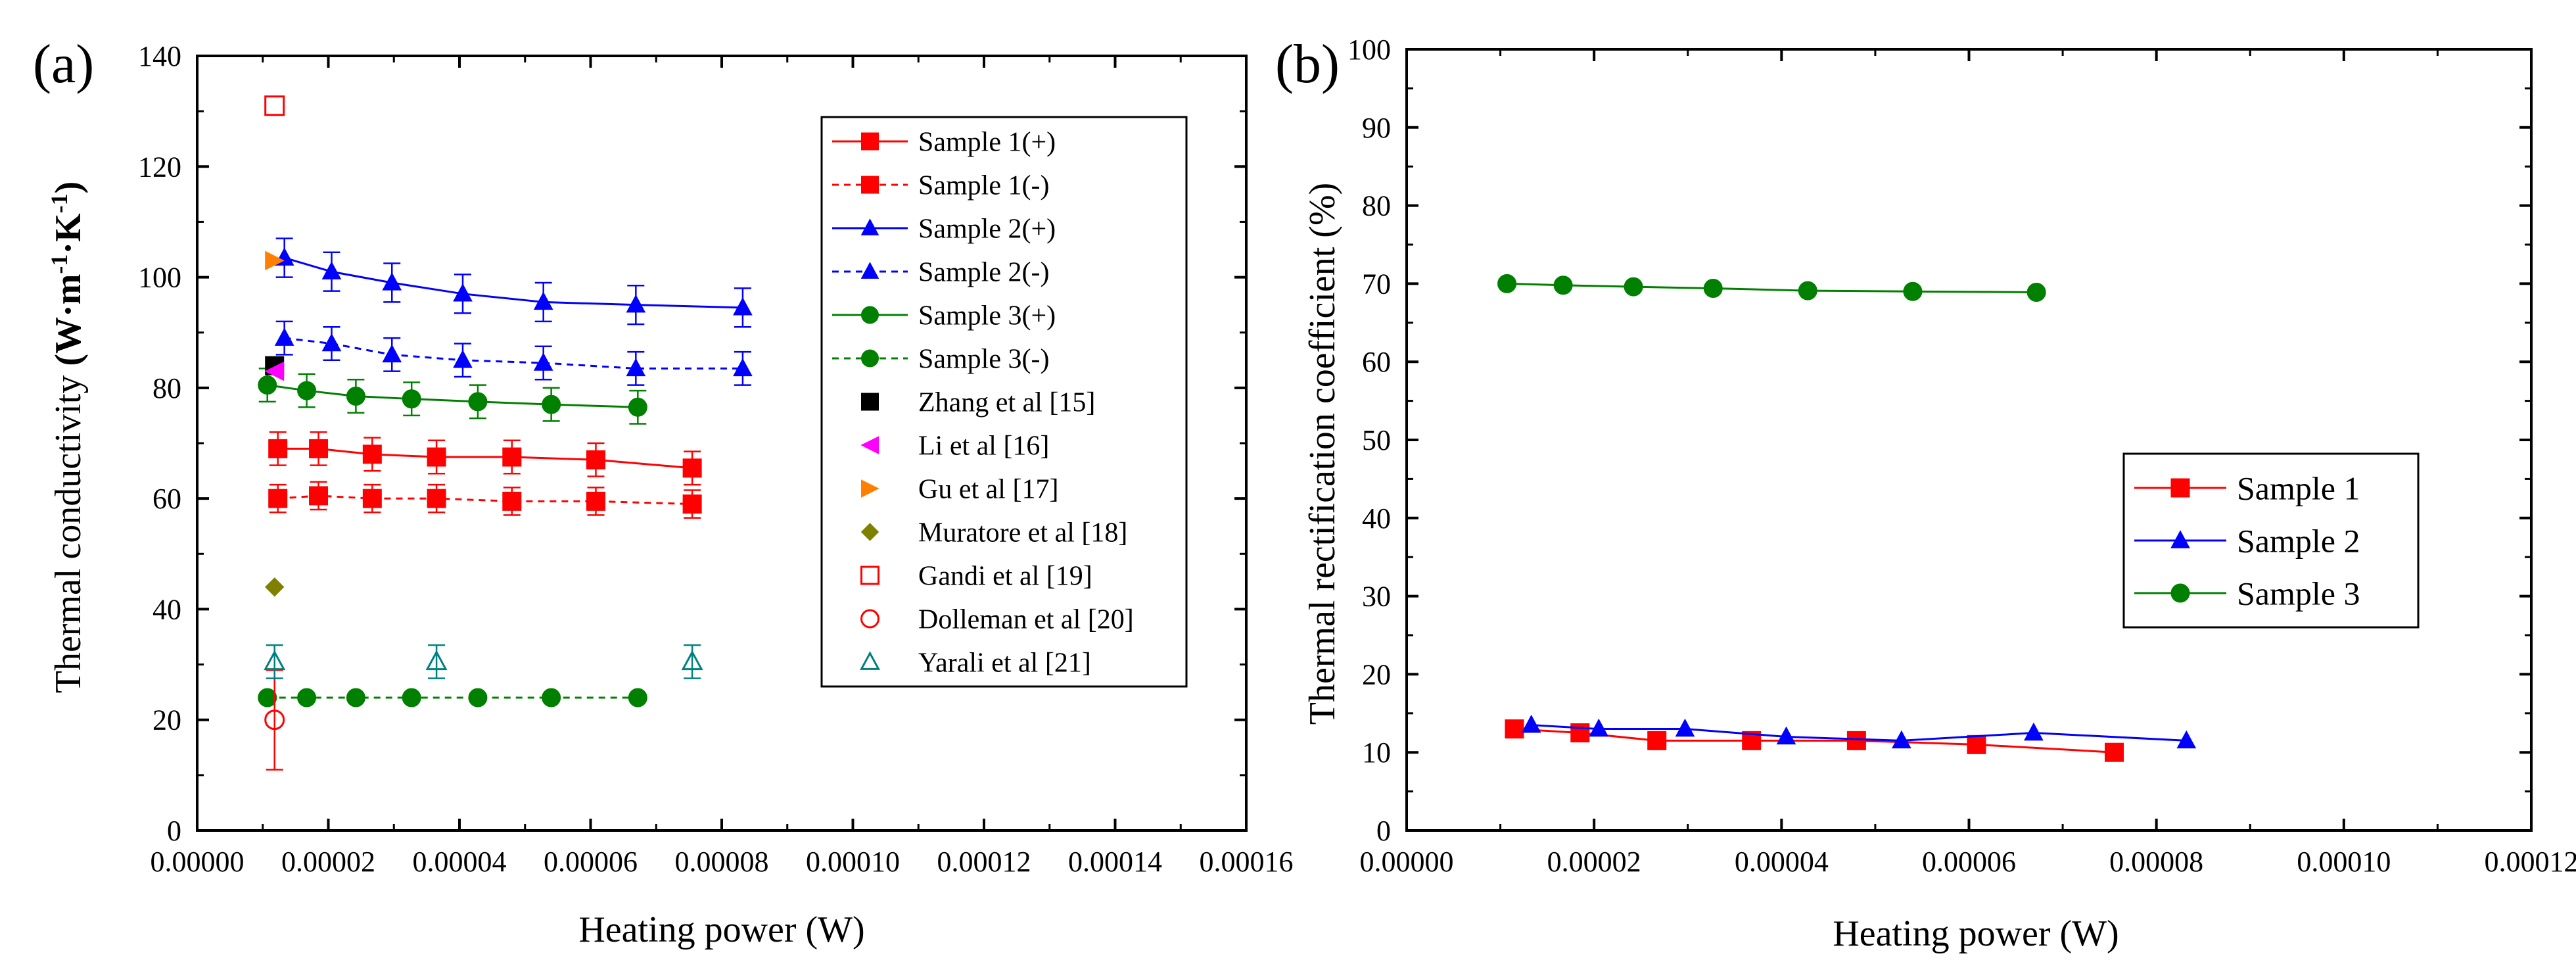  I want to click on y-tick-label: 90, so click(1376, 128).